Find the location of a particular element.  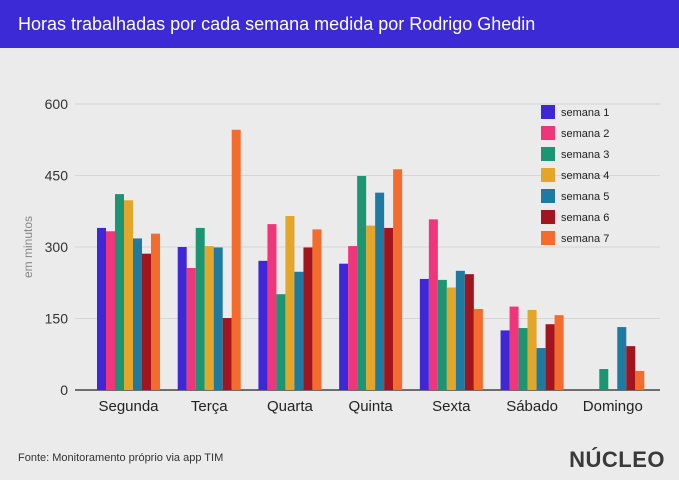

x-tick-label: Terça is located at coordinates (209, 406).